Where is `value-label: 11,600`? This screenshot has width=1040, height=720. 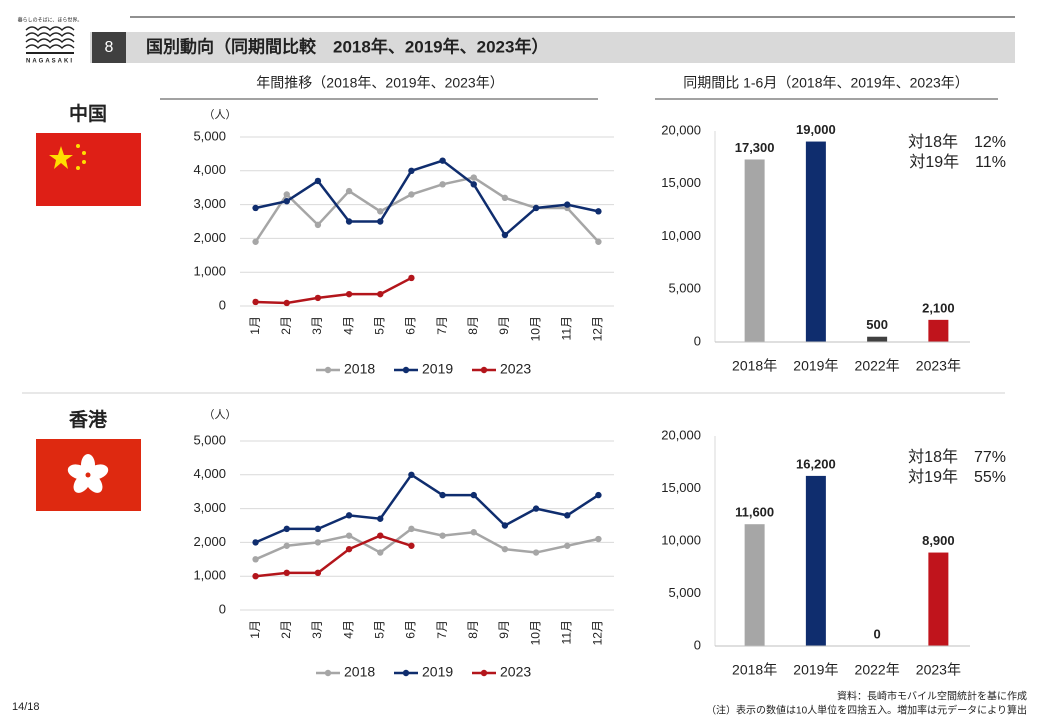 value-label: 11,600 is located at coordinates (754, 512).